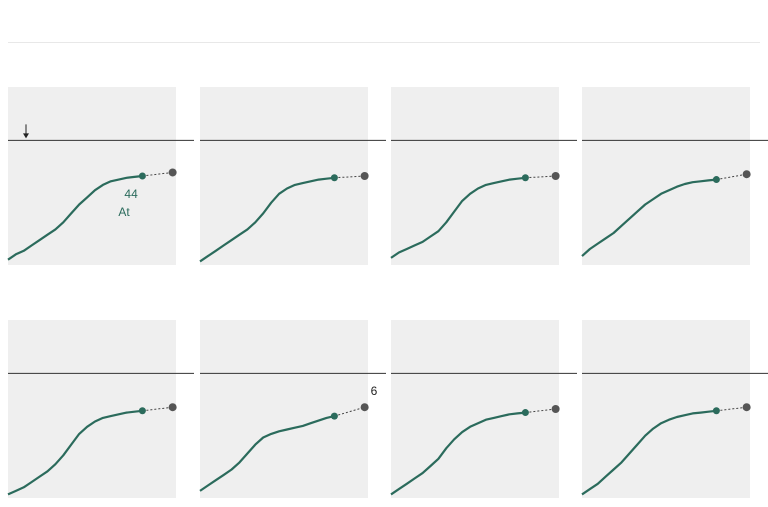 The image size is (768, 507). Describe the element at coordinates (384, 42) in the screenshot. I see `title-rule` at that location.